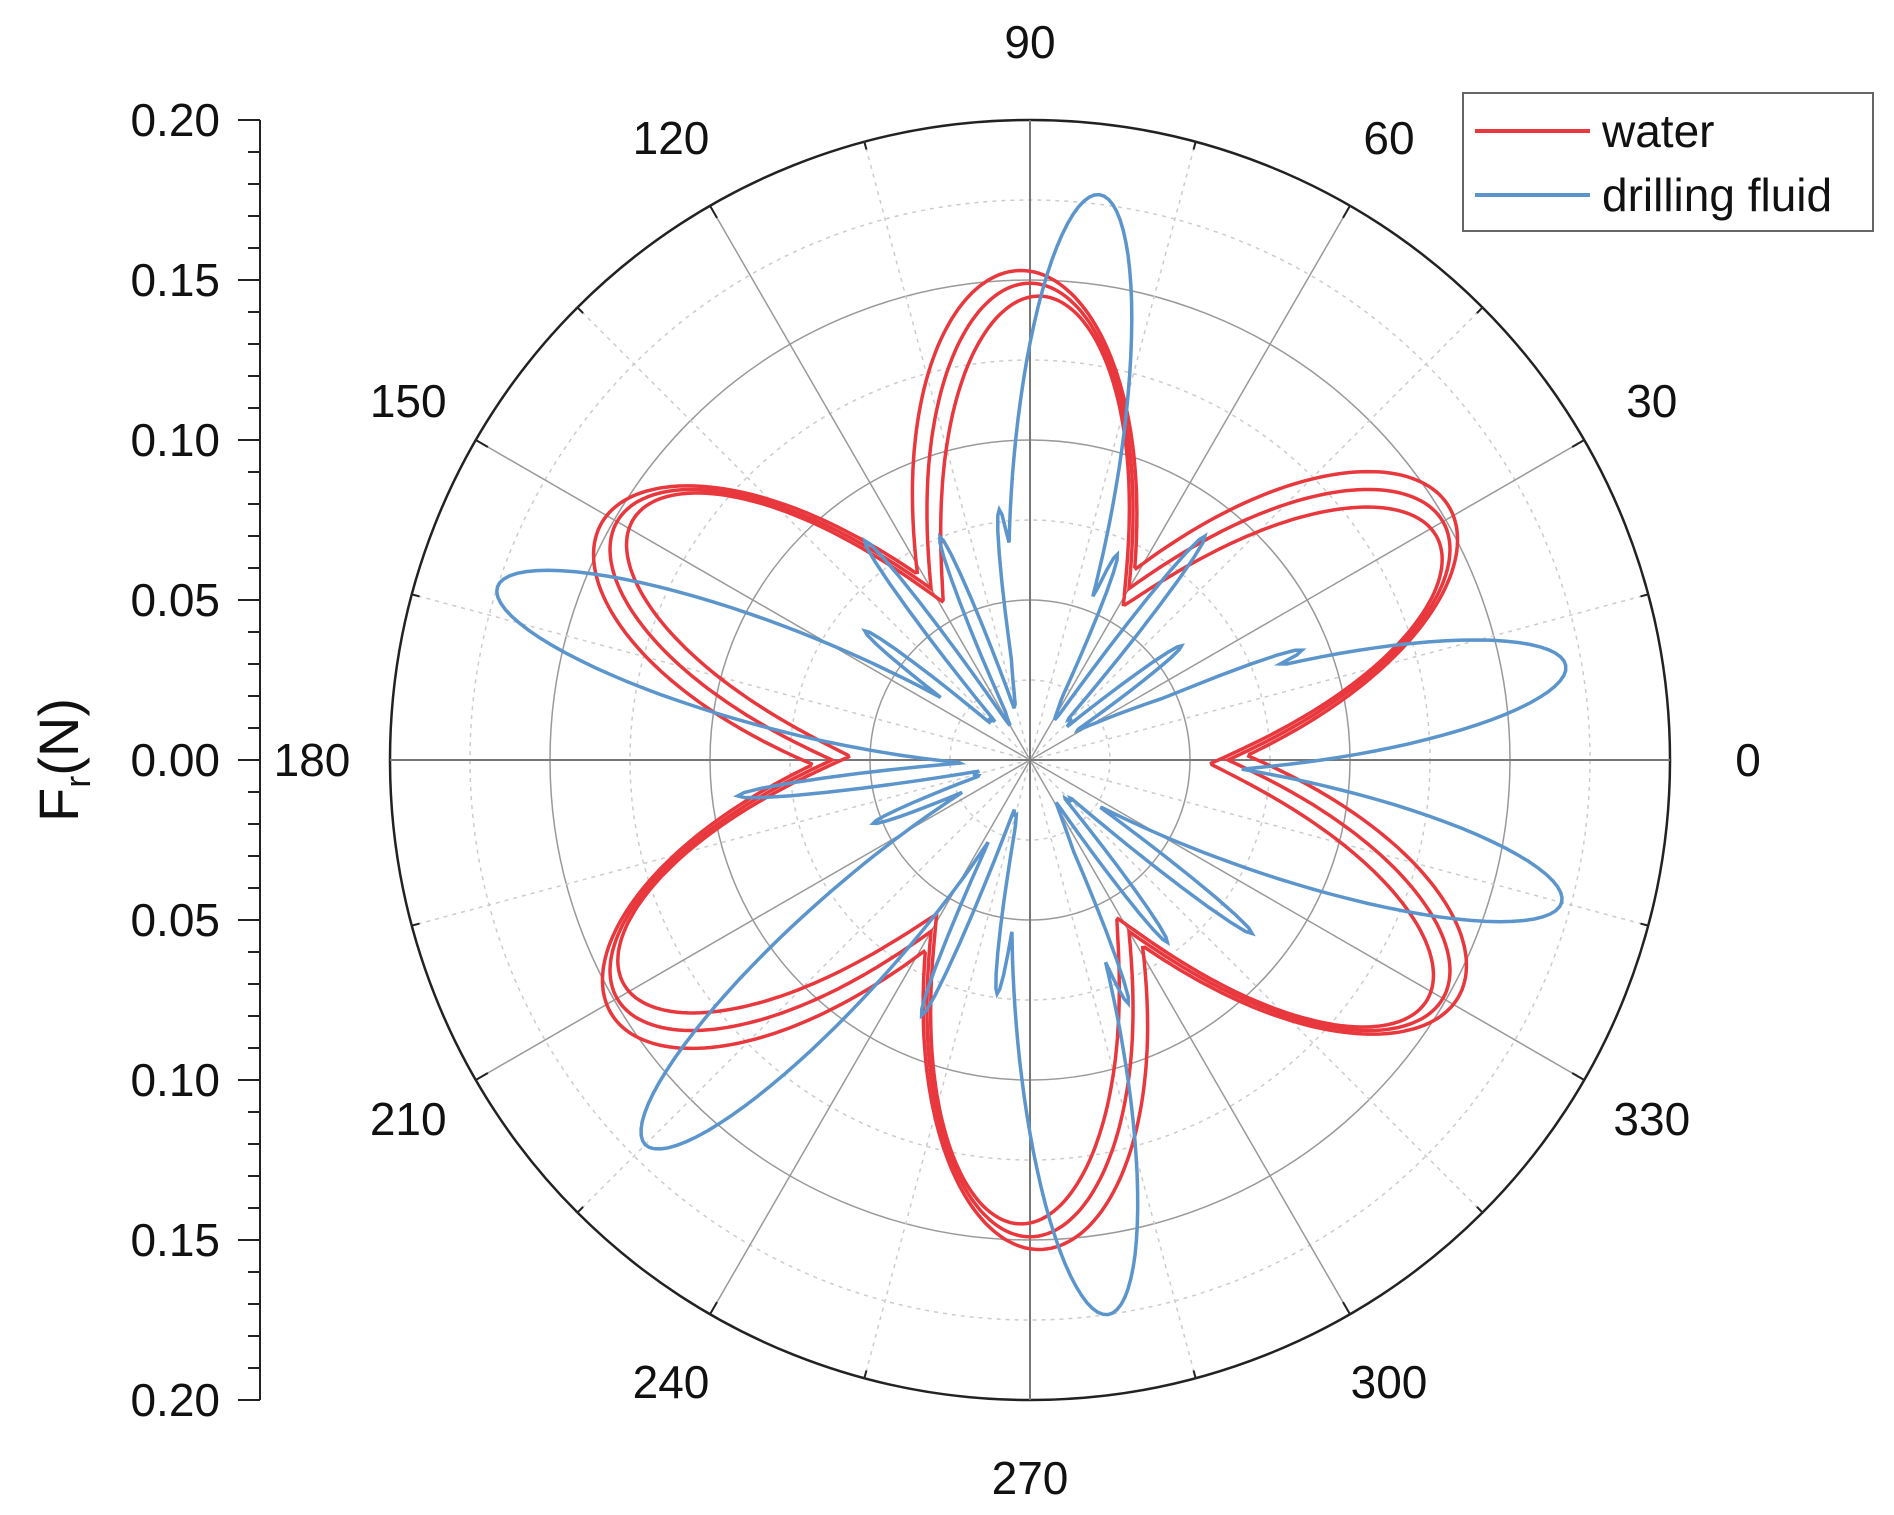  What do you see at coordinates (671, 1382) in the screenshot?
I see `angle-tick-label: 240` at bounding box center [671, 1382].